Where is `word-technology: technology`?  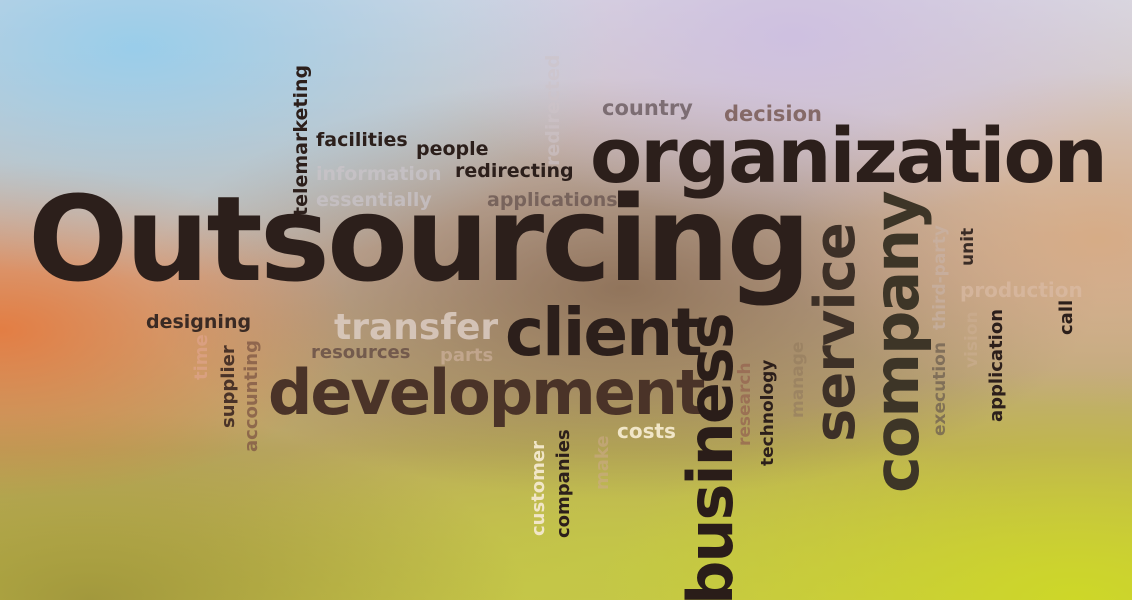
word-technology: technology is located at coordinates (768, 412).